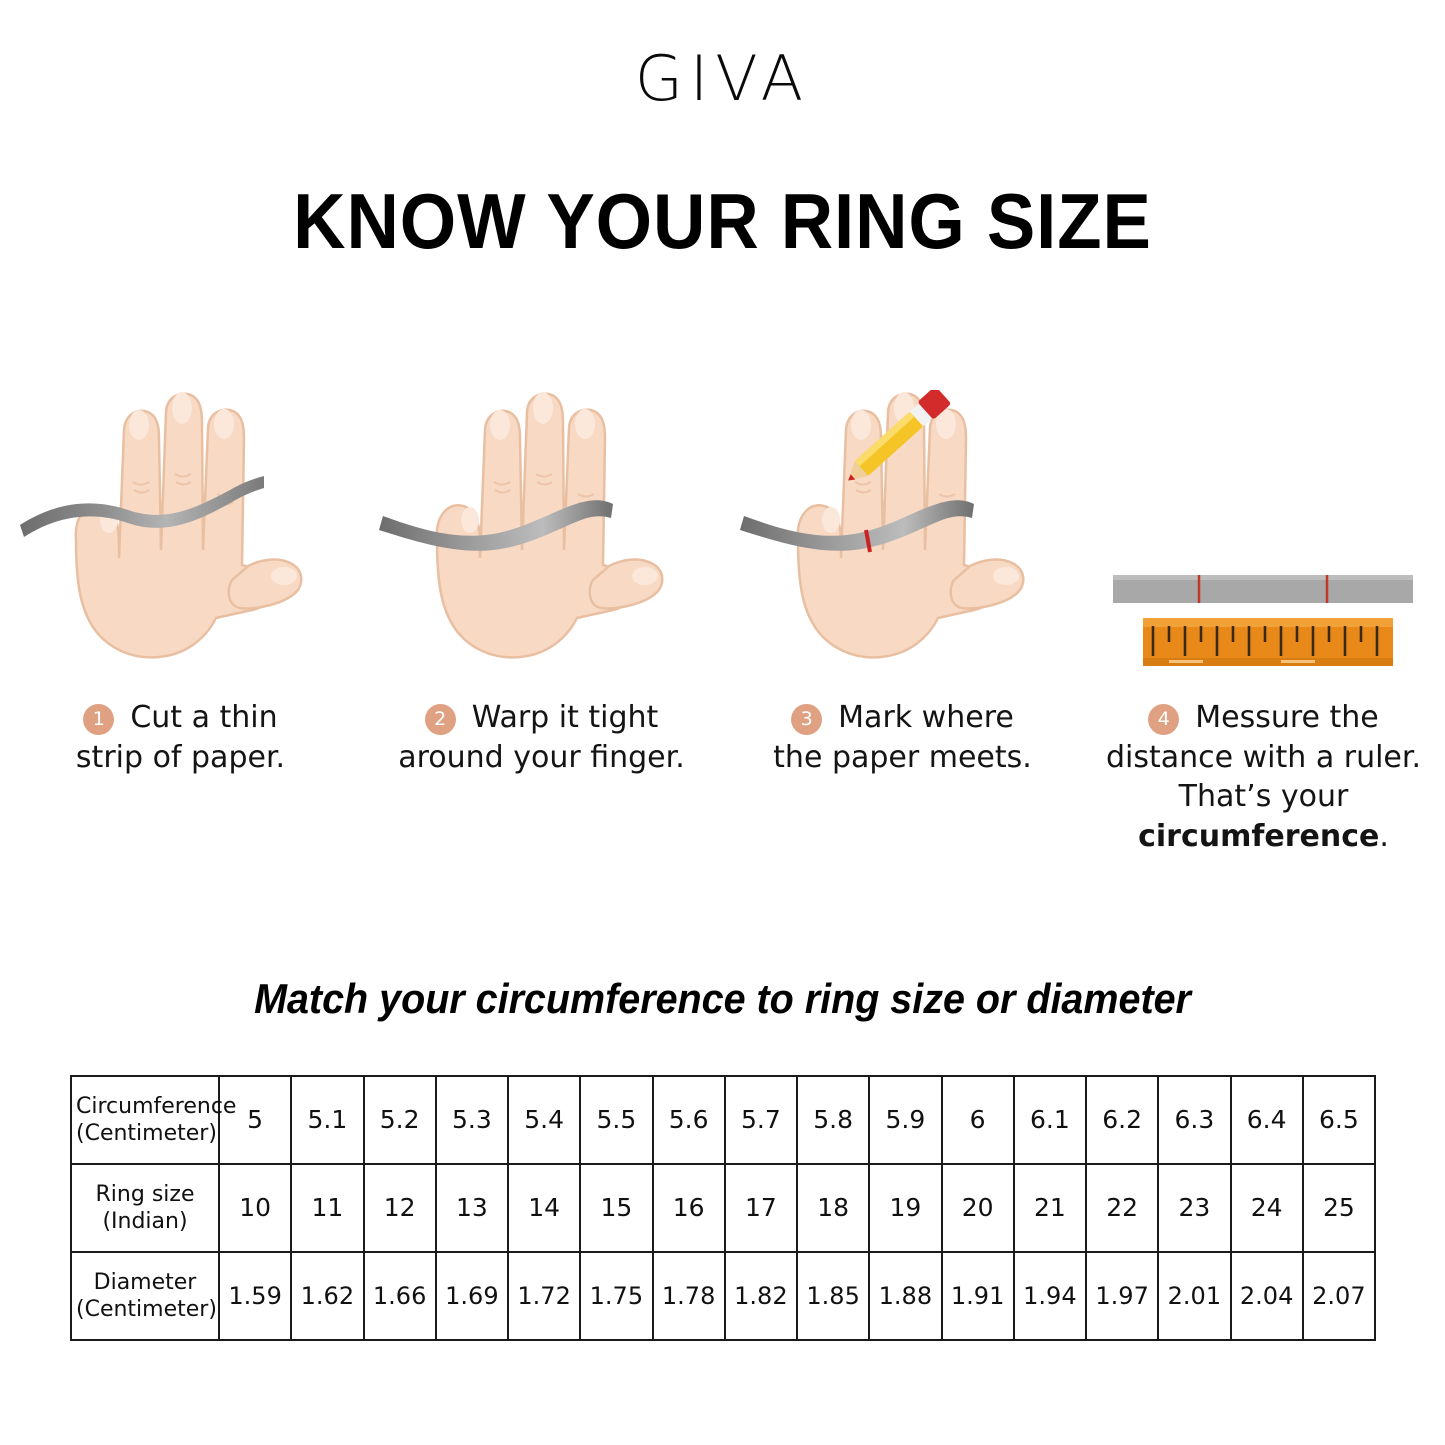 This screenshot has width=1445, height=1445. I want to click on brand-logo: GIVA, so click(722, 78).